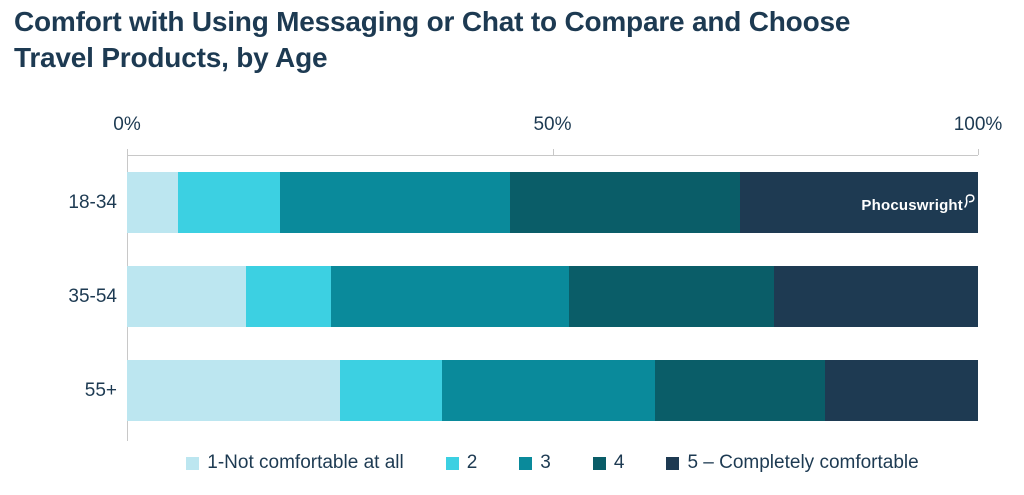 The height and width of the screenshot is (495, 1024). I want to click on phocuswright-logo-text: Phocuswright, so click(912, 205).